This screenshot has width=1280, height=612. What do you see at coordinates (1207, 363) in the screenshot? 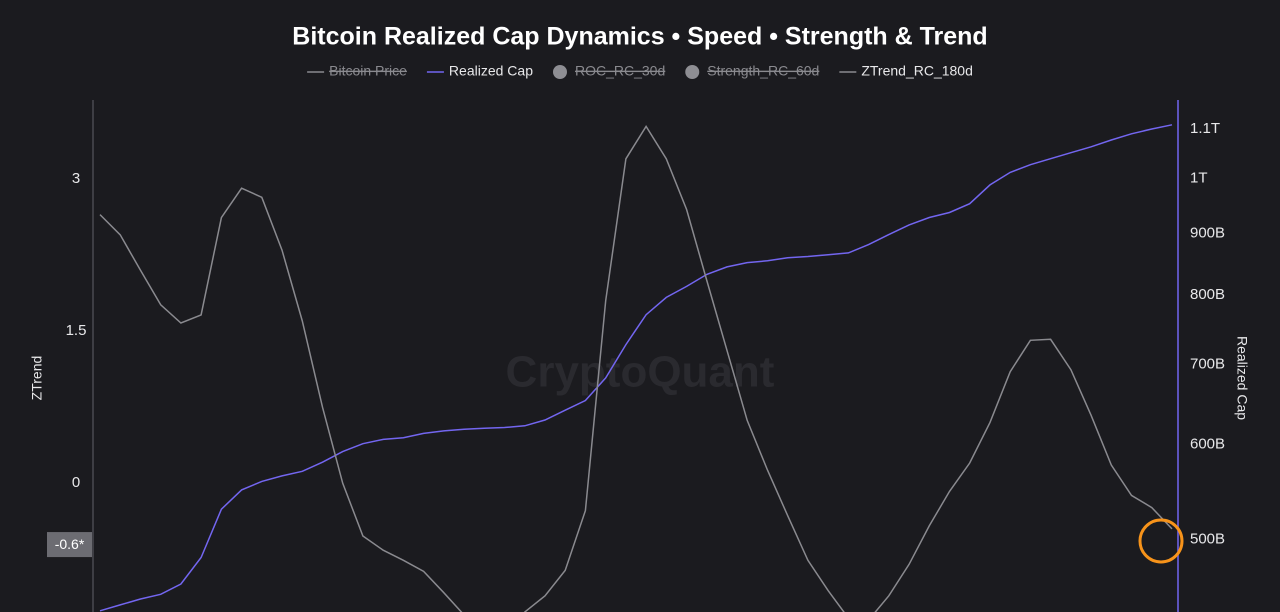
I see `y2-tick-label: 700B` at bounding box center [1207, 363].